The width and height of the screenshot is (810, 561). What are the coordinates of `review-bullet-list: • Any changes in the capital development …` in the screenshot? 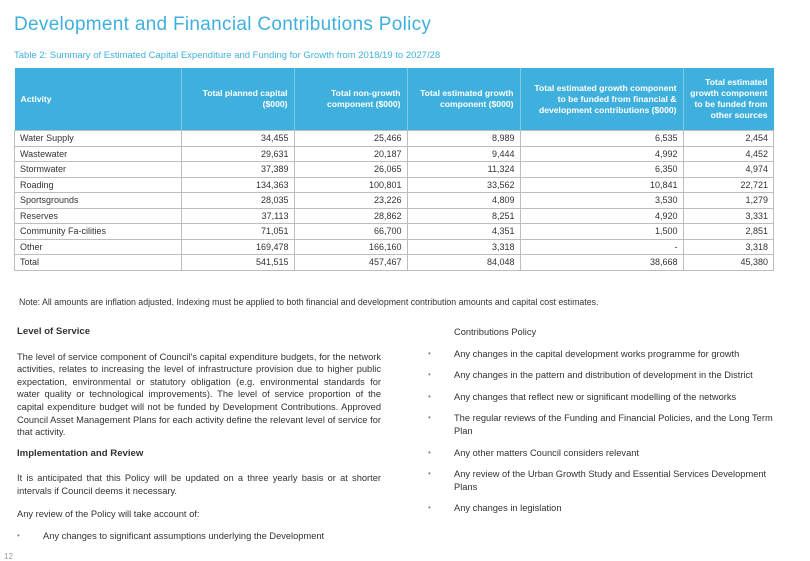 It's located at (605, 431).